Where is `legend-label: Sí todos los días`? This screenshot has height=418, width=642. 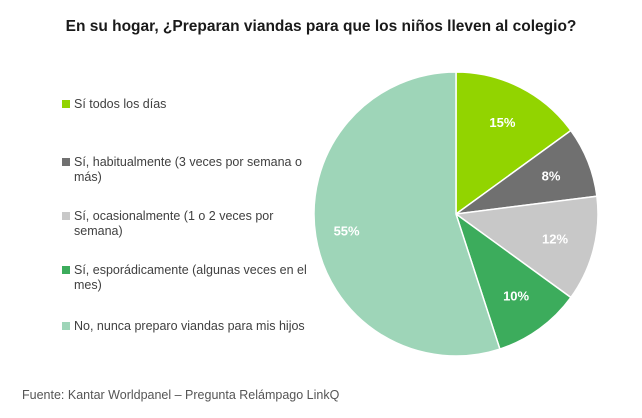 legend-label: Sí todos los días is located at coordinates (120, 104).